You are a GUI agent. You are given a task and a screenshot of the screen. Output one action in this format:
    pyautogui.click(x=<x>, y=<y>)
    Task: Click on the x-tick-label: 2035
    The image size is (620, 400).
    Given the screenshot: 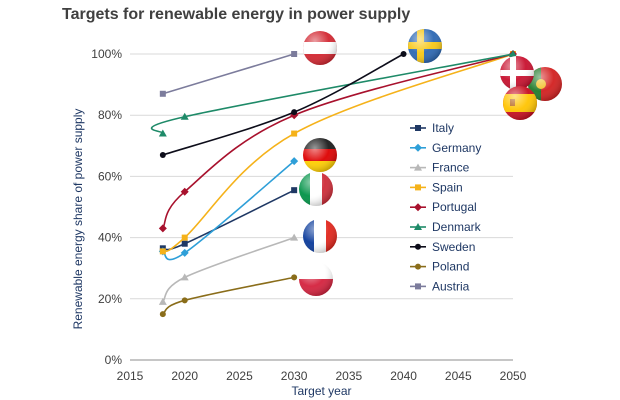 What is the action you would take?
    pyautogui.click(x=349, y=376)
    